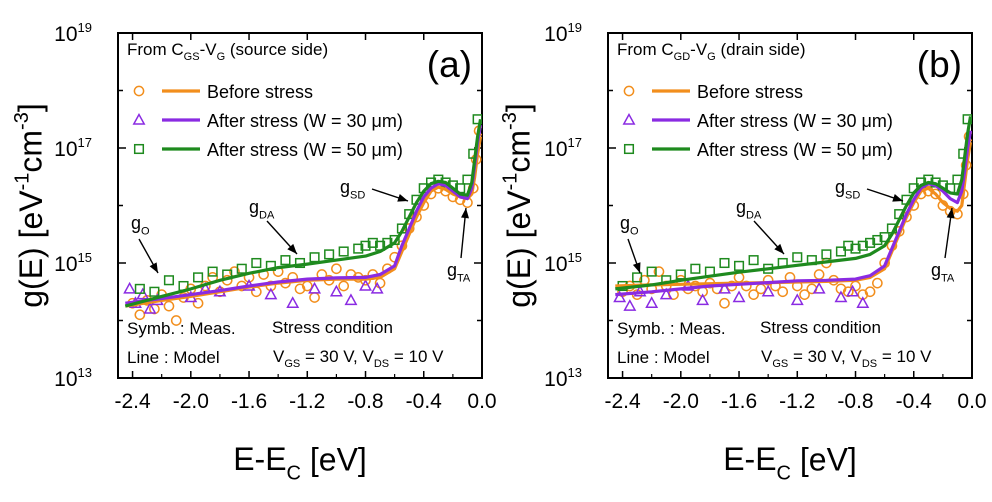 The image size is (992, 502). Describe the element at coordinates (481, 401) in the screenshot. I see `x-tick-label: 0.0` at that location.